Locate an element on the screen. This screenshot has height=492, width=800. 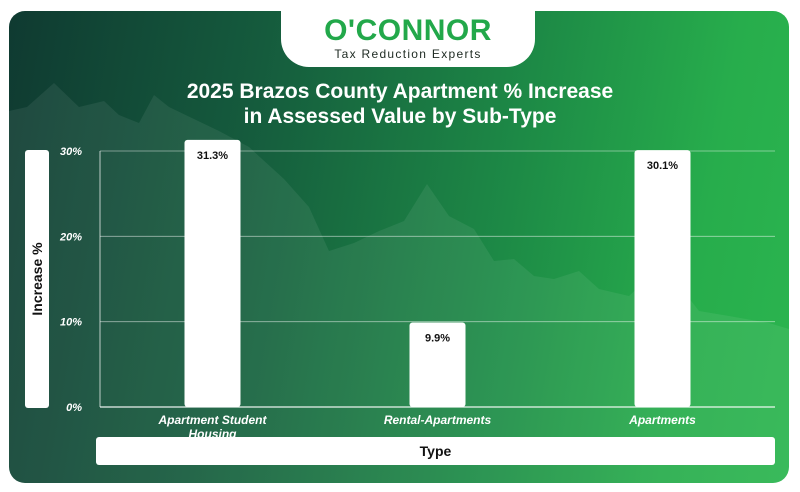
brand-tagline: Tax Reduction Experts is located at coordinates (408, 54).